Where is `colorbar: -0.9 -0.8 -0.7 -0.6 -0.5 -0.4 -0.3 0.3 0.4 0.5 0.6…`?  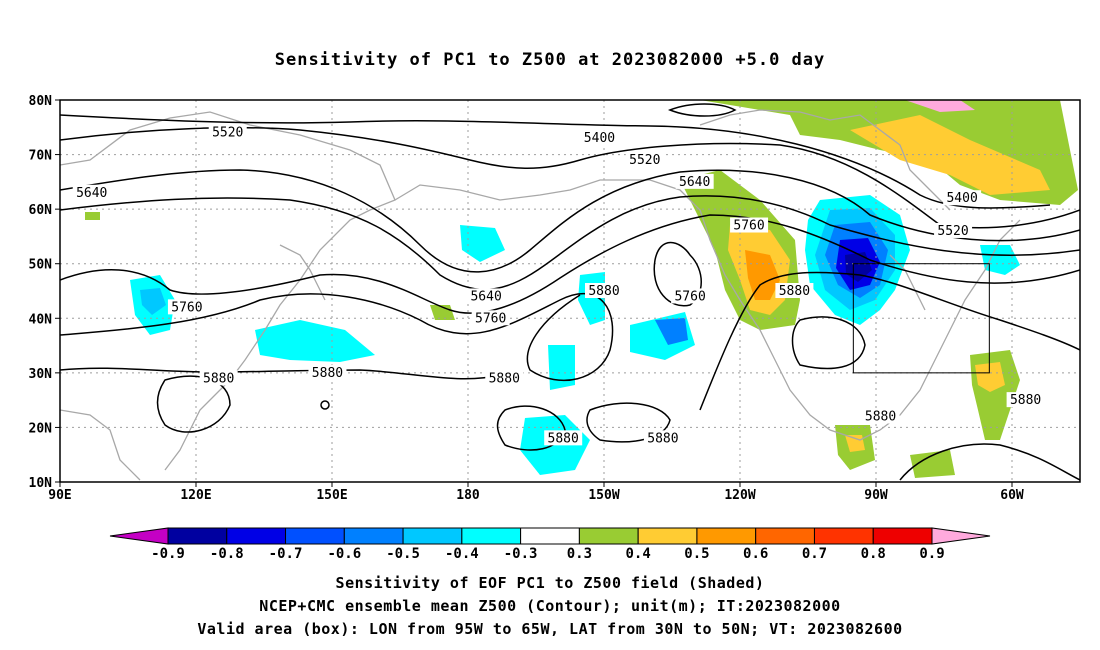 colorbar: -0.9 -0.8 -0.7 -0.6 -0.5 -0.4 -0.3 0.3 0.4 0.5 0.6… is located at coordinates (550, 544).